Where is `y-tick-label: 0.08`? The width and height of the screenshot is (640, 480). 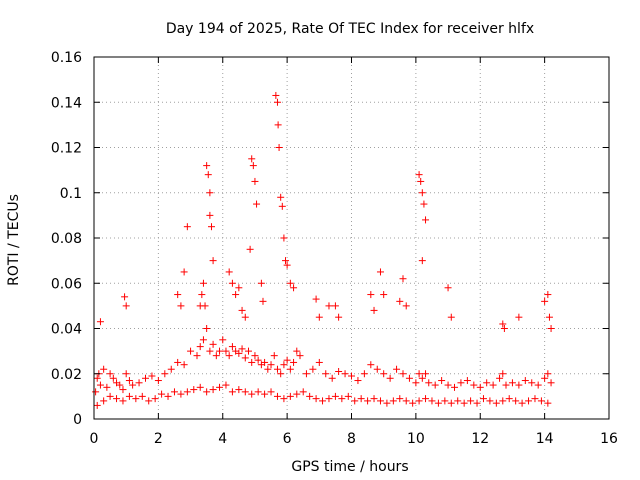
y-tick-label: 0.08 is located at coordinates (66, 239).